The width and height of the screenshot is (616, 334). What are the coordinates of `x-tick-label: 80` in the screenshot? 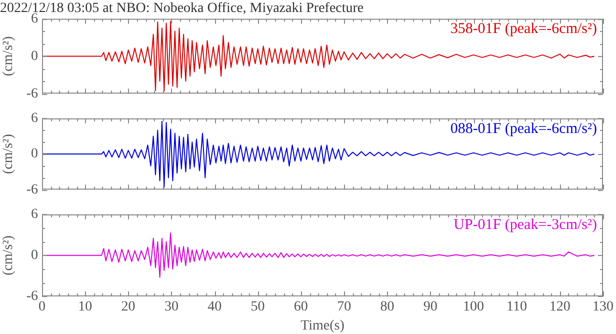 It's located at (387, 306).